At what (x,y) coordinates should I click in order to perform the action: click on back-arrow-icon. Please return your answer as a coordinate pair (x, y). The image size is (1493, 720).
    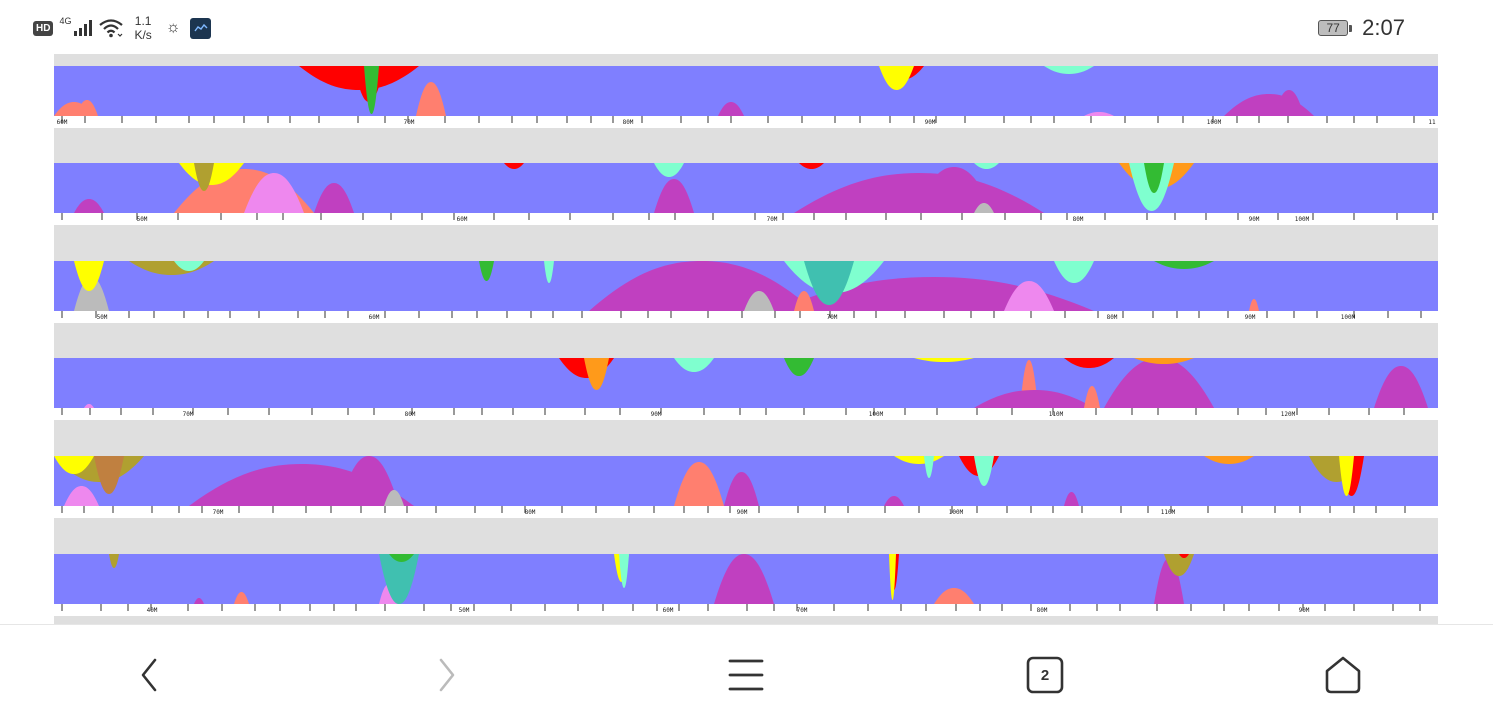
    Looking at the image, I should click on (149, 675).